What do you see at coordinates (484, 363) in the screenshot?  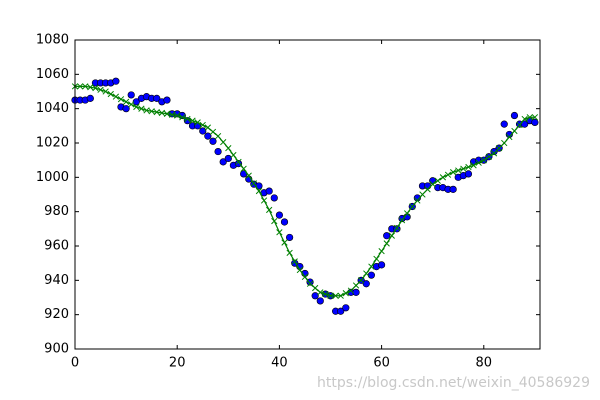 I see `x-tick-label: 80` at bounding box center [484, 363].